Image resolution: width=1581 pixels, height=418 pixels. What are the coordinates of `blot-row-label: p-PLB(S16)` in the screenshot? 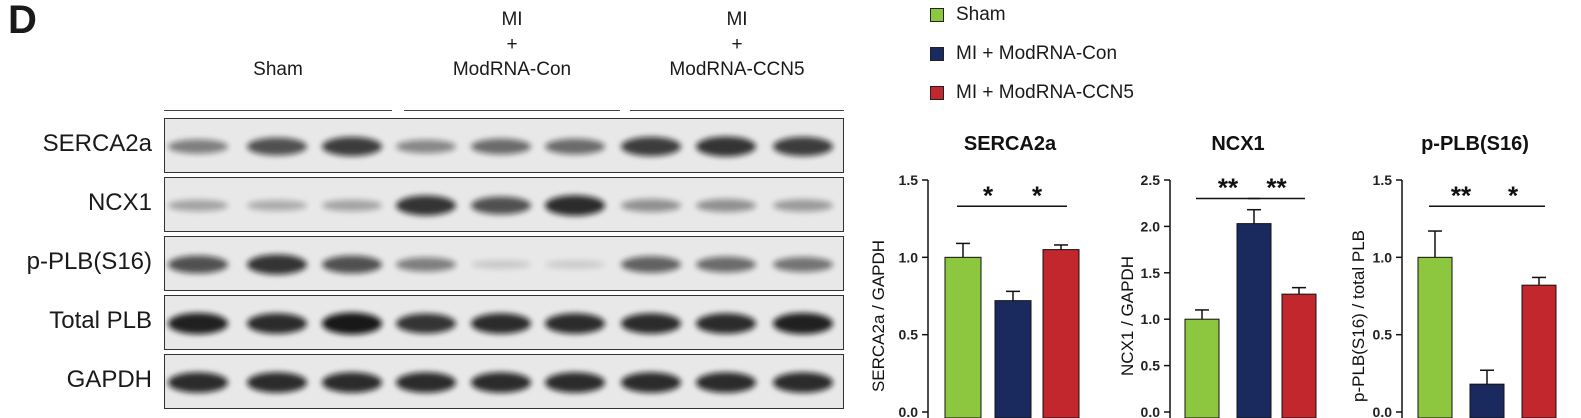 It's located at (89, 261).